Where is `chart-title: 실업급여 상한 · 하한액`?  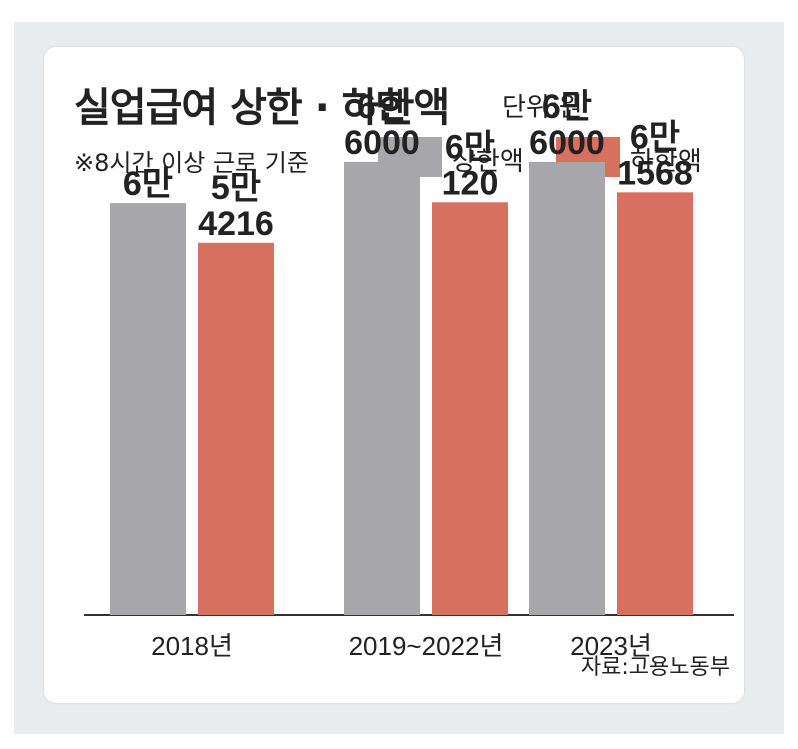 chart-title: 실업급여 상한 · 하한액 is located at coordinates (262, 108).